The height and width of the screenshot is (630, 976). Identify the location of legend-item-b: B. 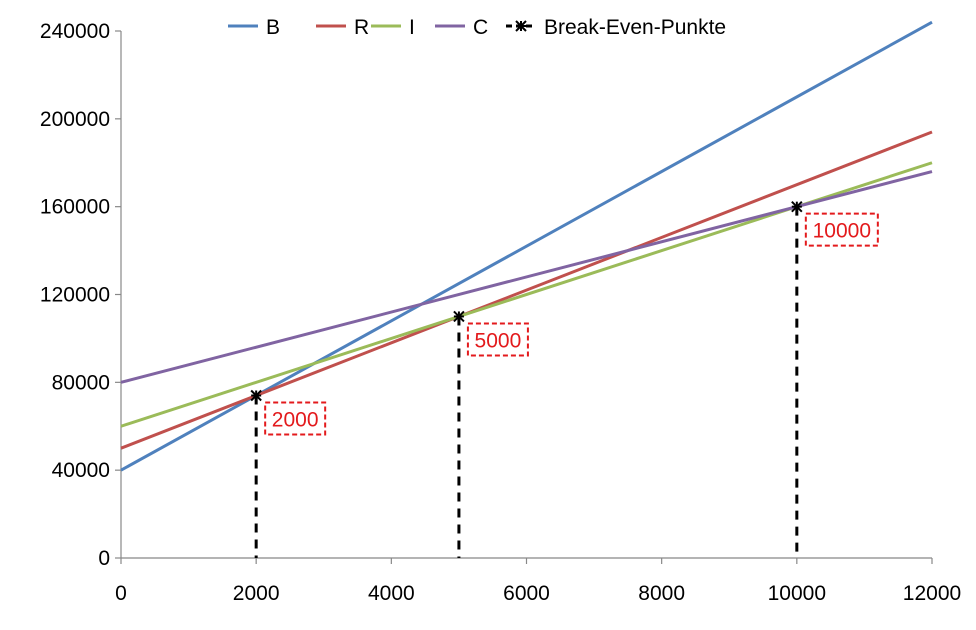
(254, 27).